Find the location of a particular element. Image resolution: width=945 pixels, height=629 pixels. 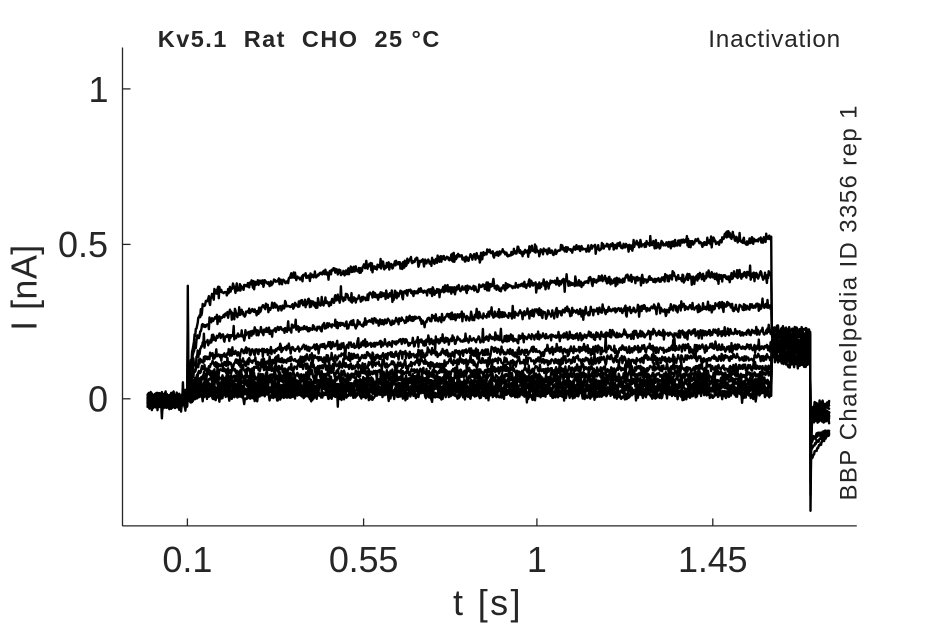

svg-text: 0.5 is located at coordinates (83, 244).